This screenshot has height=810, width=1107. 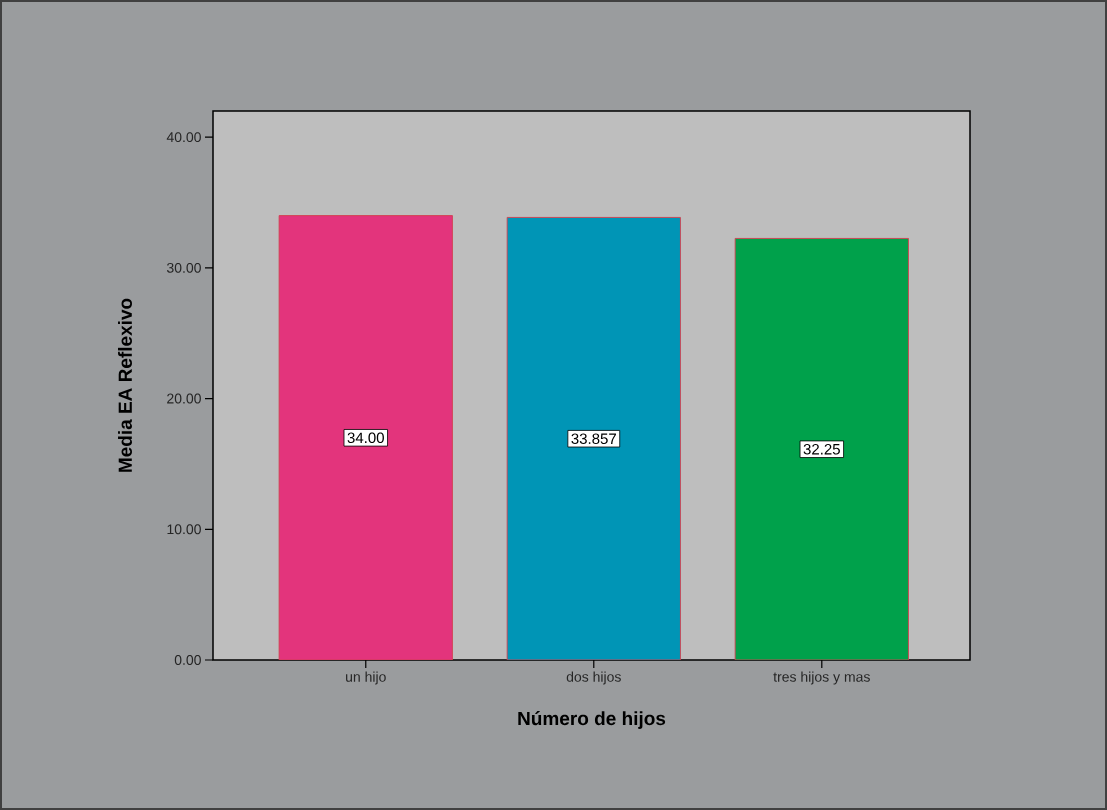 I want to click on y-tick-label: 20.00, so click(x=184, y=398).